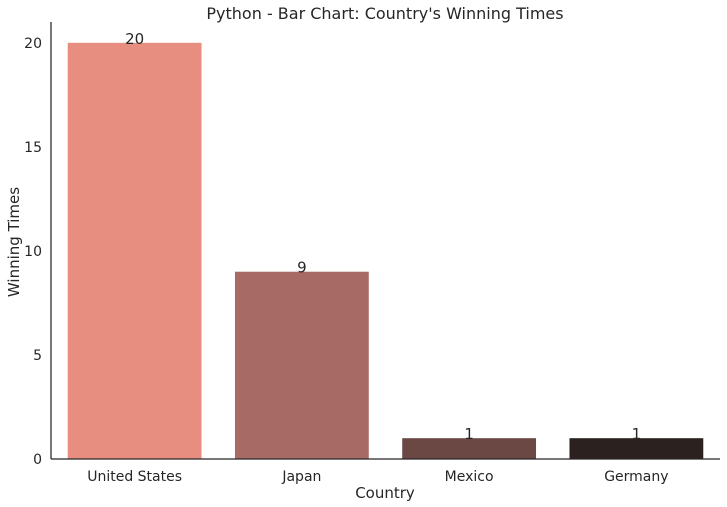  I want to click on y-axis-label: Winning Times, so click(14, 242).